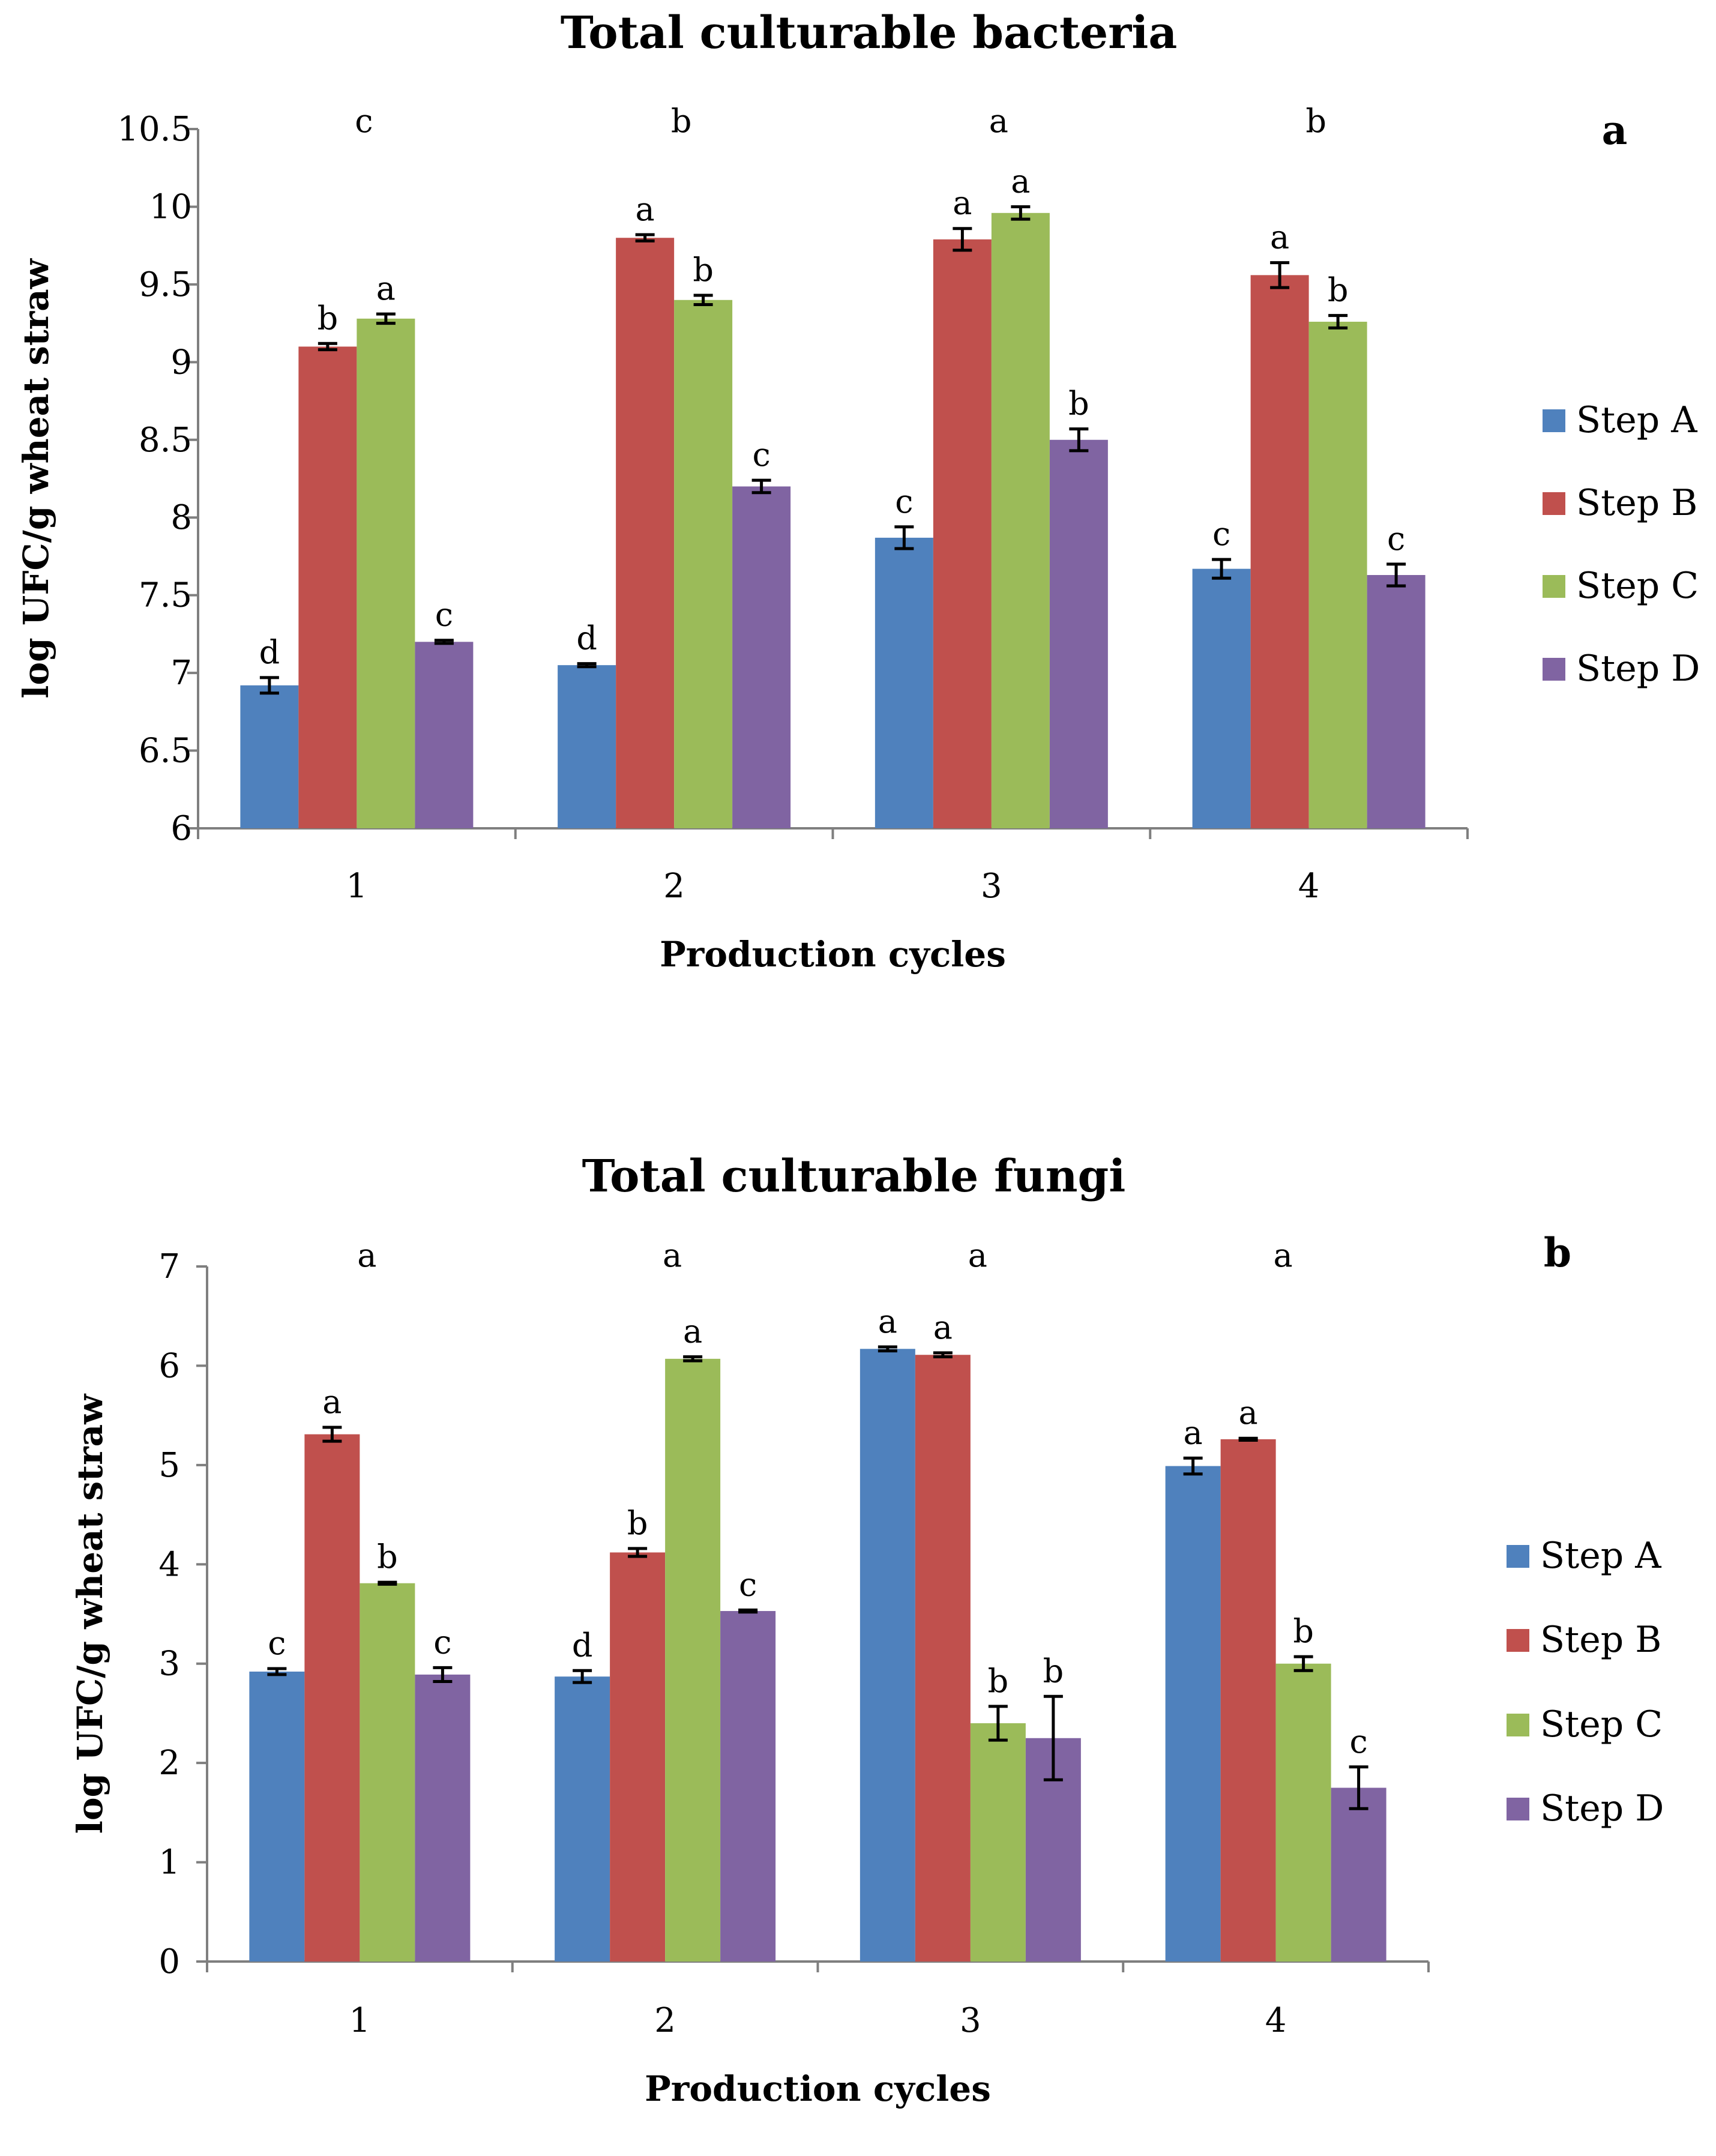  I want to click on panel-letter: a, so click(1615, 130).